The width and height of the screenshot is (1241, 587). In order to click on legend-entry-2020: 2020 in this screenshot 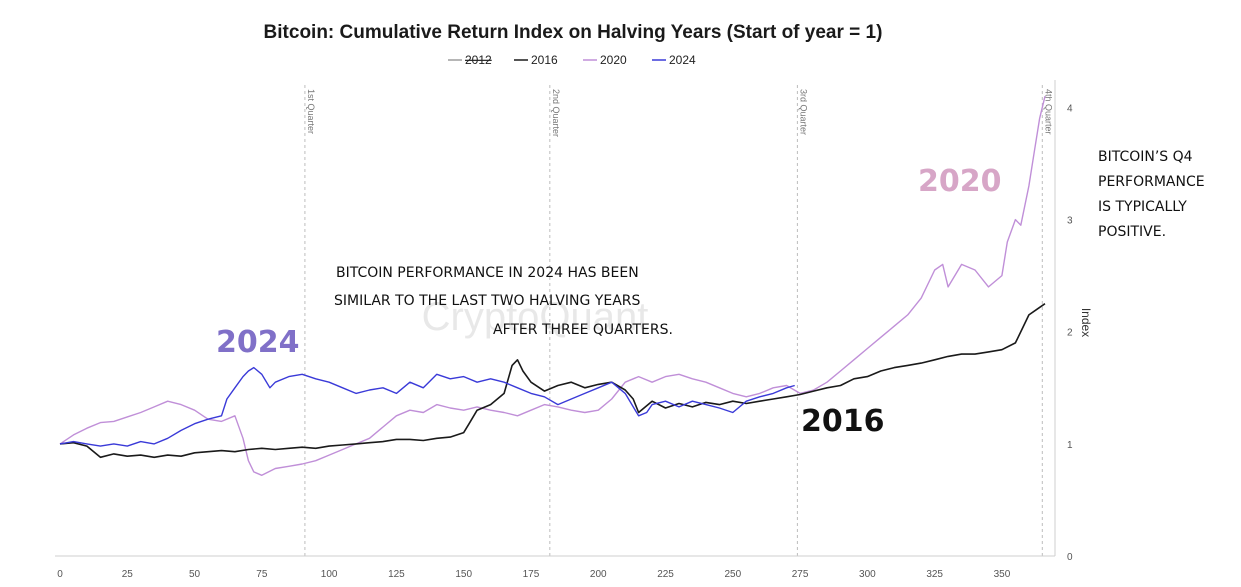, I will do `click(613, 60)`.